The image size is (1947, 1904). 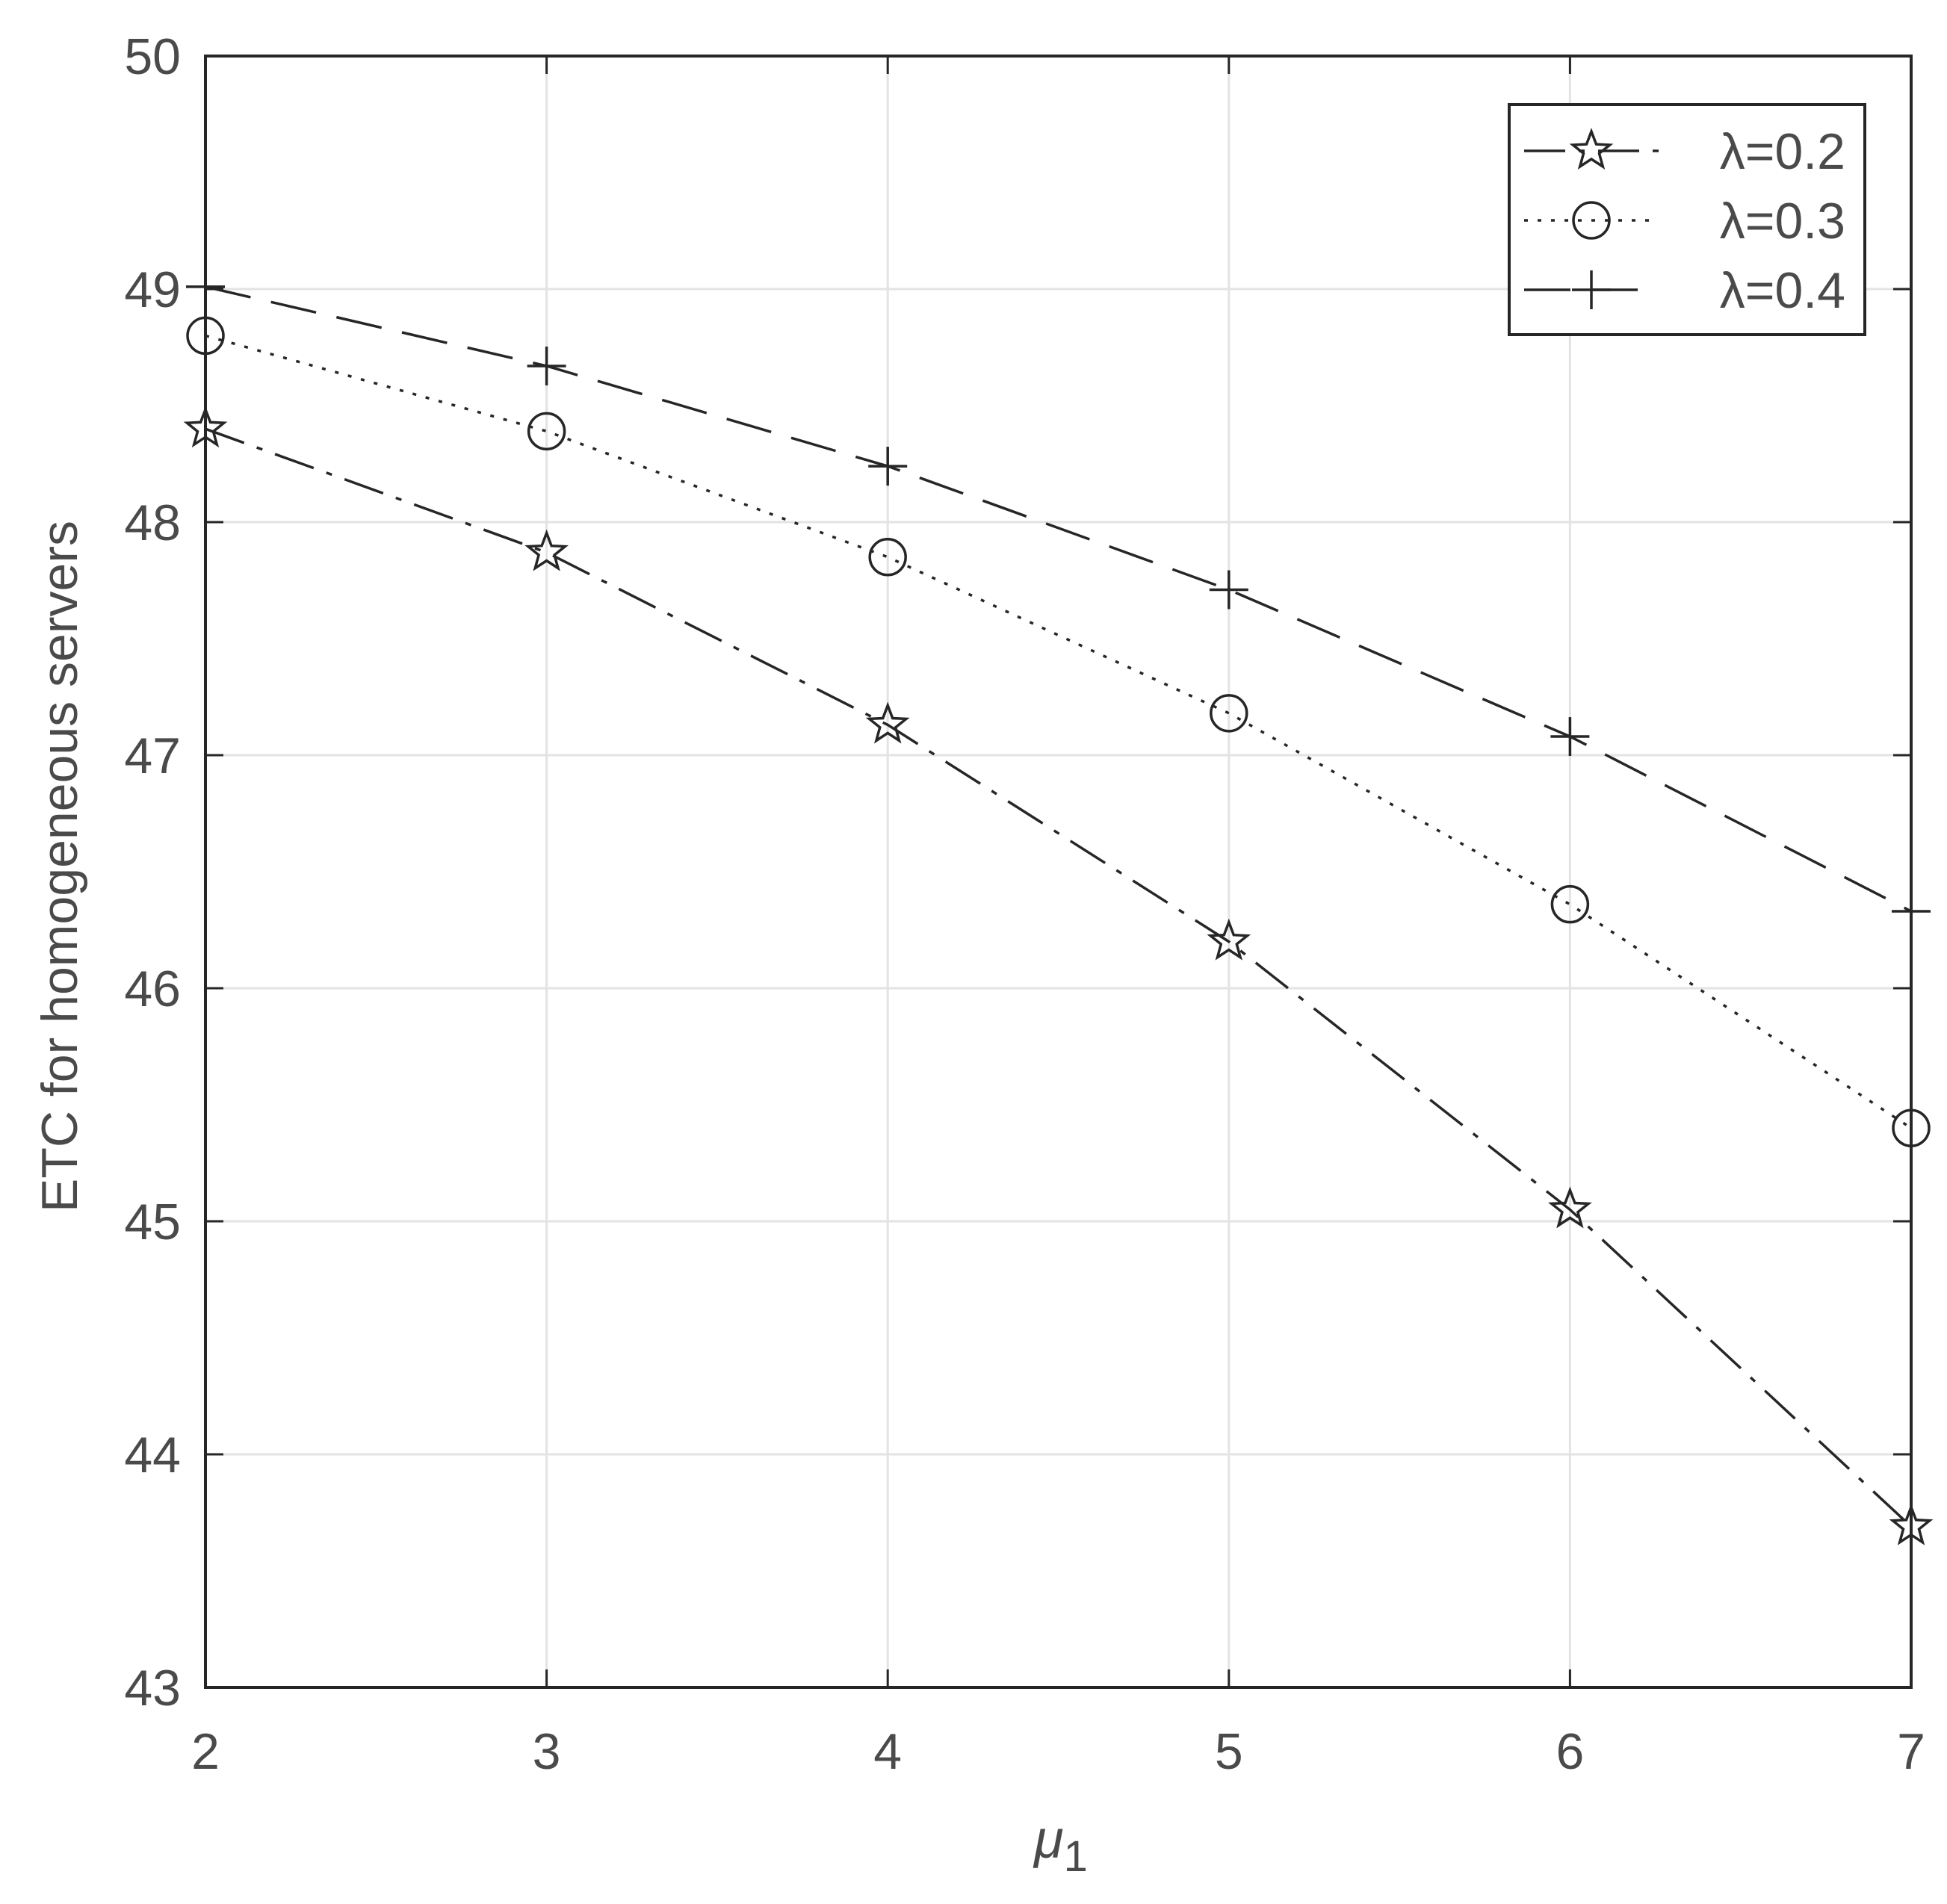 What do you see at coordinates (59, 866) in the screenshot?
I see `y-axis-label: ETC for homogeneous servers` at bounding box center [59, 866].